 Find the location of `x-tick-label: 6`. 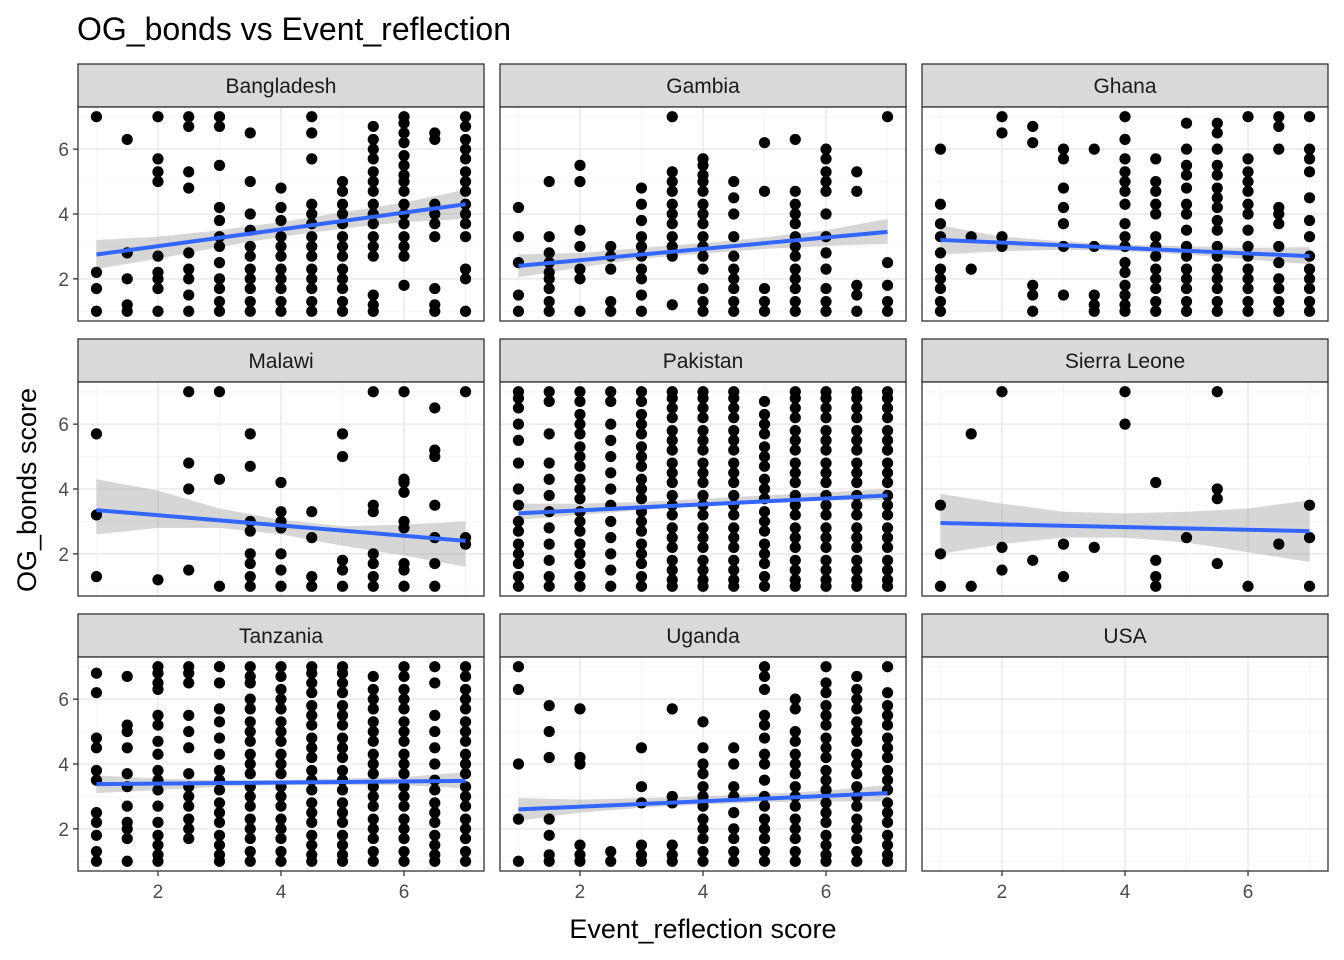

x-tick-label: 6 is located at coordinates (826, 892).